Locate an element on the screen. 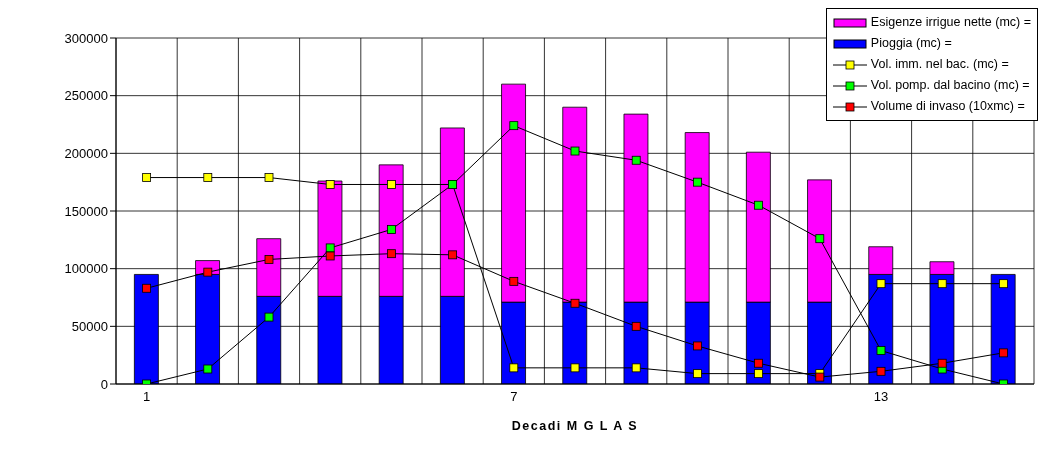  y-tick-label: 250000 is located at coordinates (86, 96).